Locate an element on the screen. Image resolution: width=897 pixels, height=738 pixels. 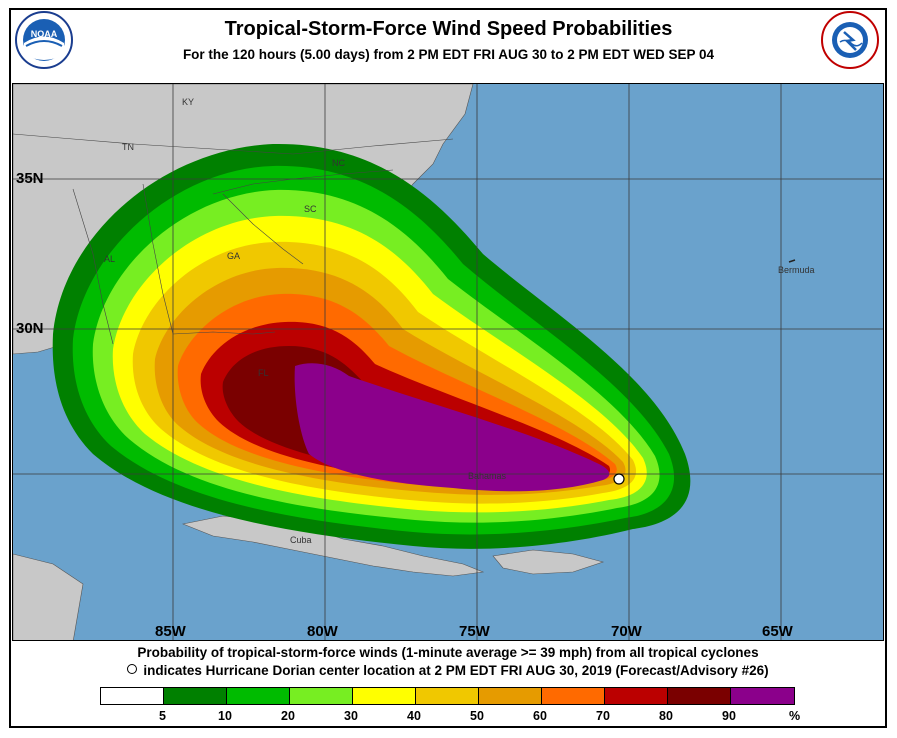
legend-tick-label: 80 is located at coordinates (666, 716).